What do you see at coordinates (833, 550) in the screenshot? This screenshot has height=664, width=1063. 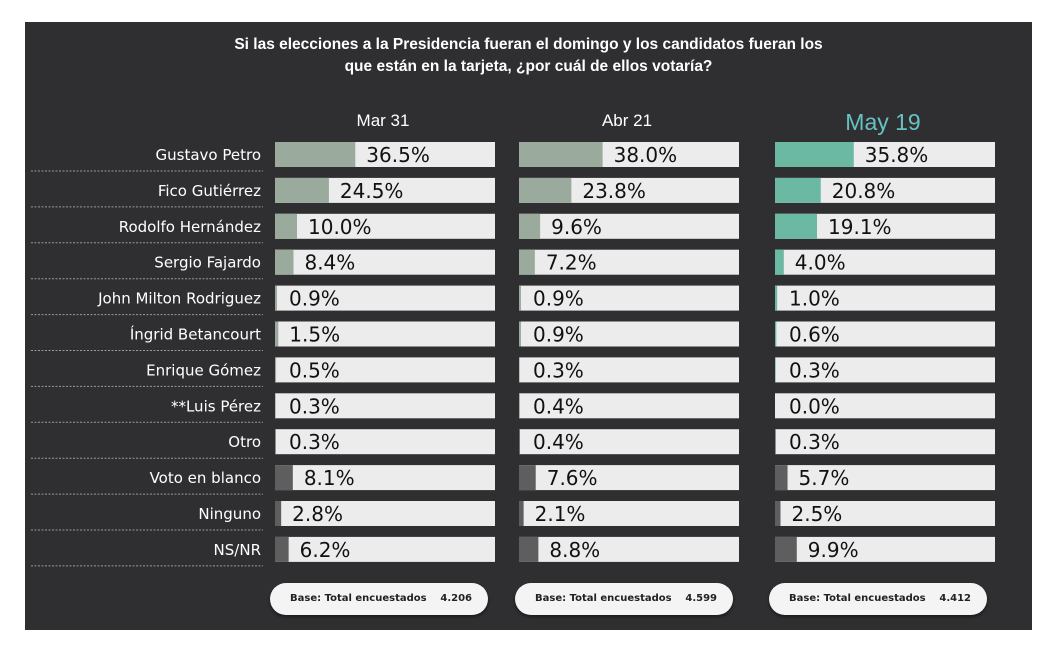 I see `data-label: 9.9%` at bounding box center [833, 550].